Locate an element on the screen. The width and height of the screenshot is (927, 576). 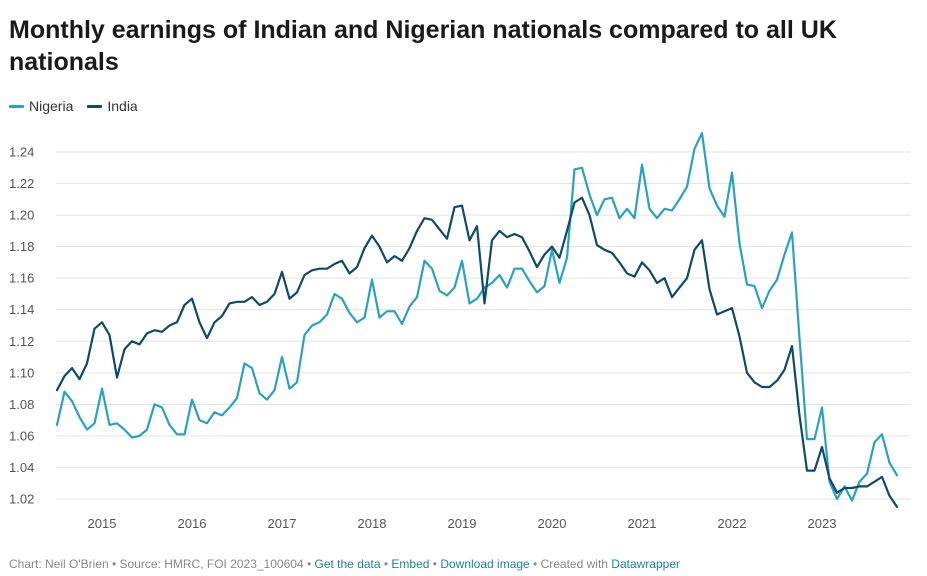
get-the-data-link: Get the data is located at coordinates (347, 564).